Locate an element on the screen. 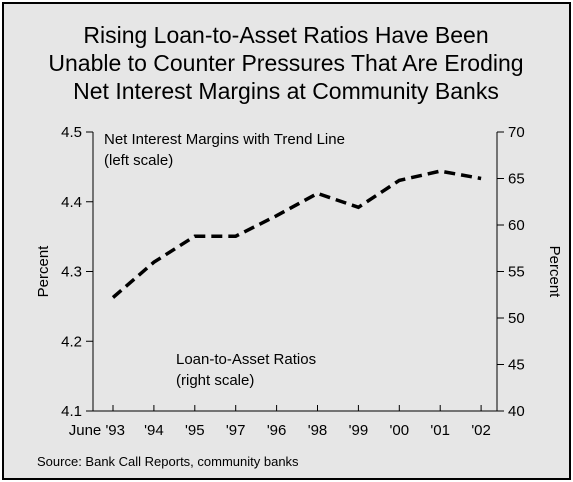 The height and width of the screenshot is (482, 573). left-axis: 4.1 4.2 4.3 4.4 4.5 Percent is located at coordinates (64, 272).